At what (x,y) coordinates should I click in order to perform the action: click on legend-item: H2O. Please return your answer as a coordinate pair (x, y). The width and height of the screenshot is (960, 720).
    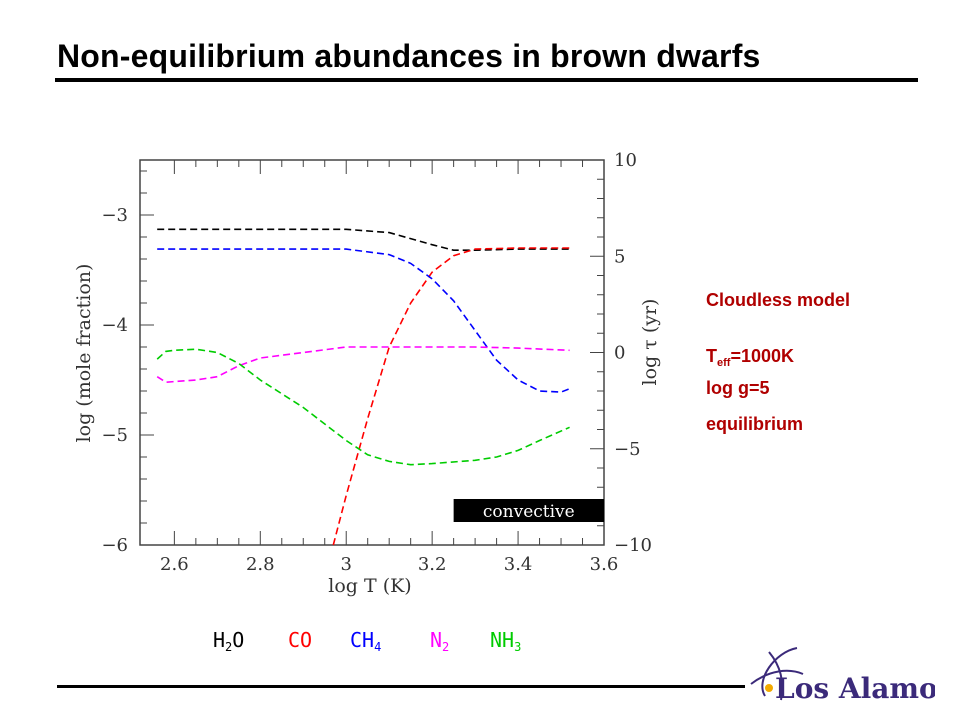
    Looking at the image, I should click on (228, 641).